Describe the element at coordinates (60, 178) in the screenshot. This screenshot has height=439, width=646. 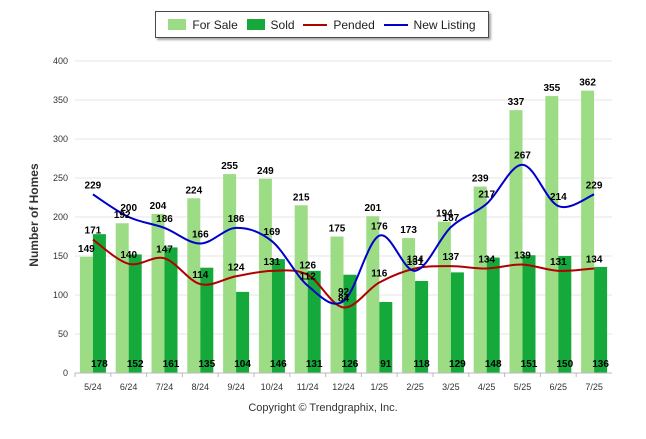
I see `y-tick-label: 250` at that location.